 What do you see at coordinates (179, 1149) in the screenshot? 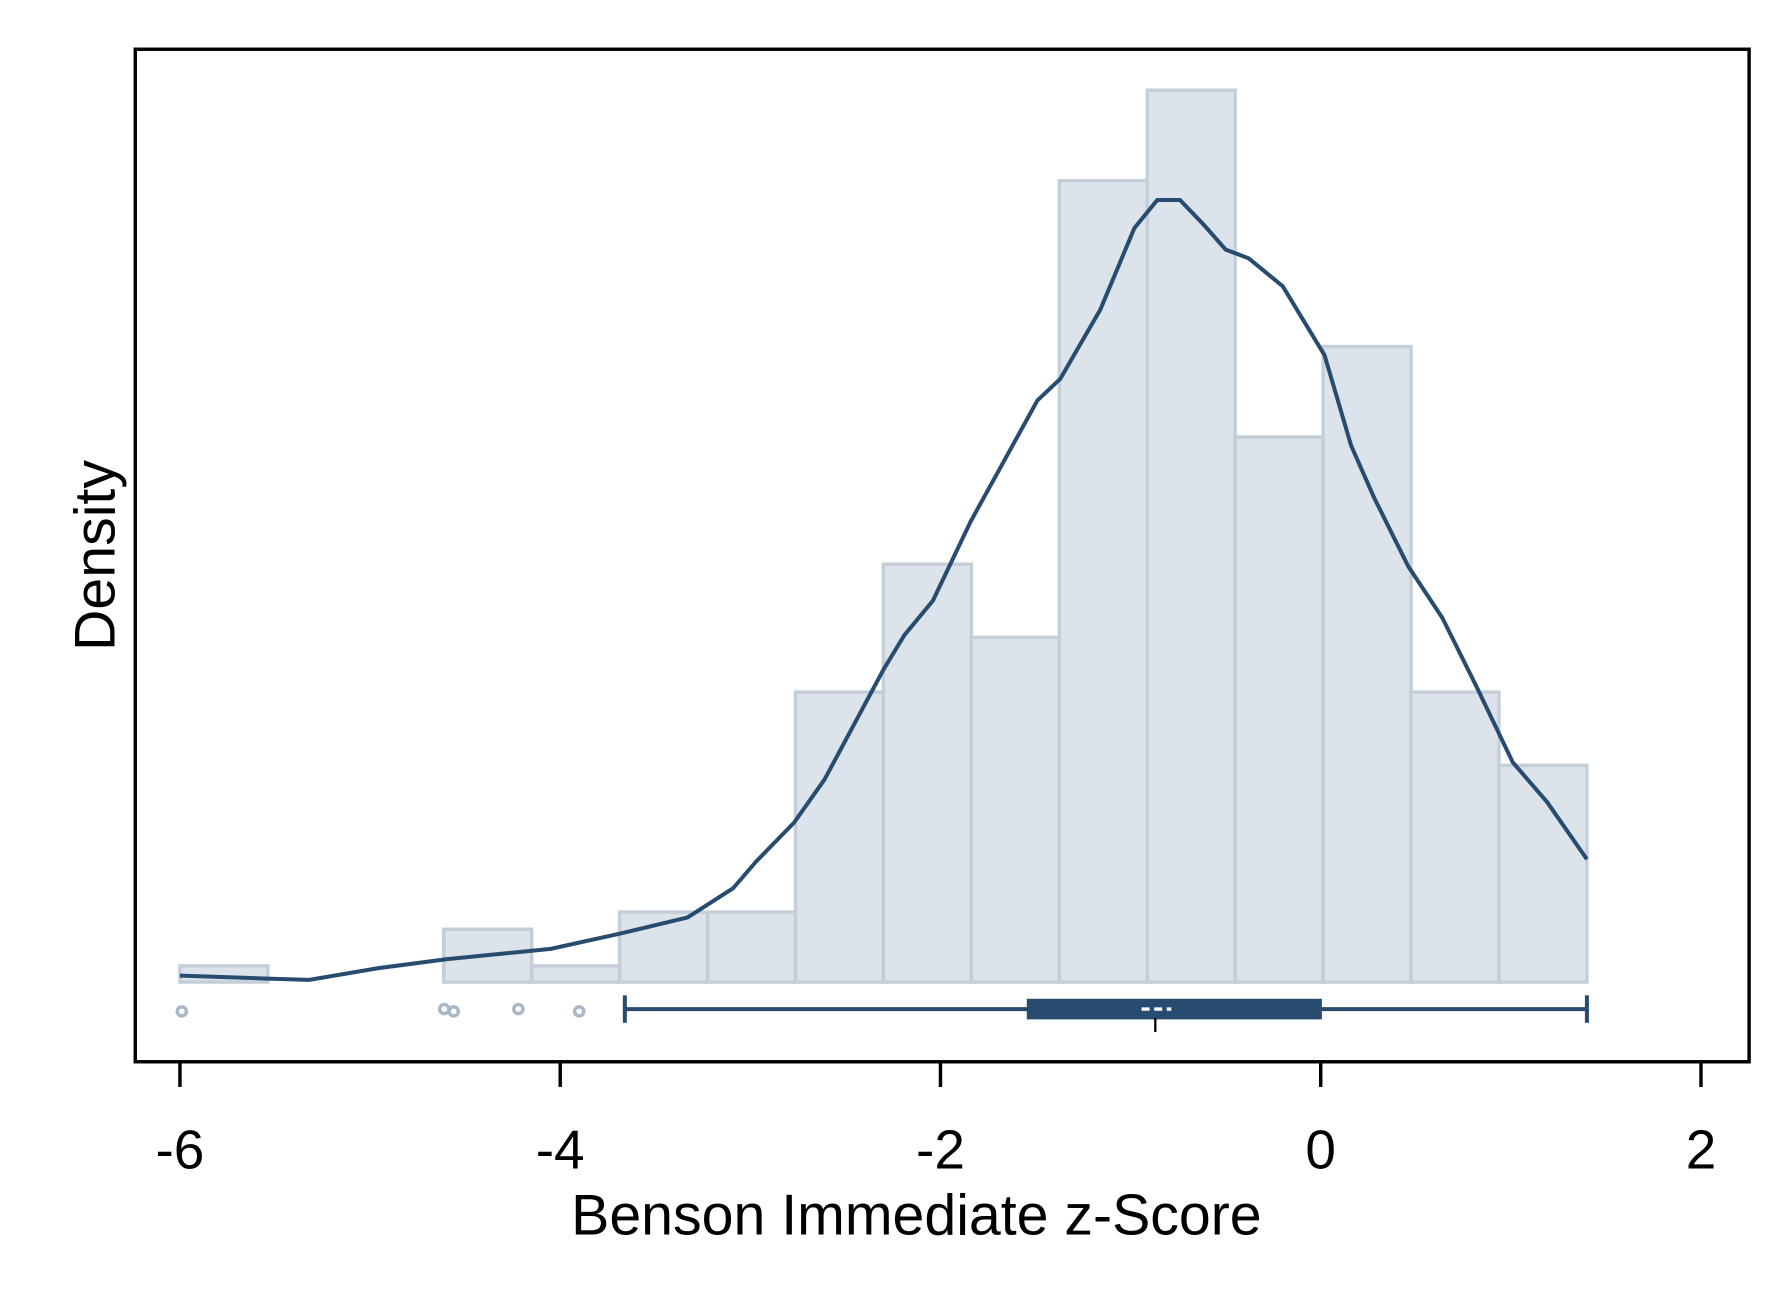
I see `x-tick-label: -6` at bounding box center [179, 1149].